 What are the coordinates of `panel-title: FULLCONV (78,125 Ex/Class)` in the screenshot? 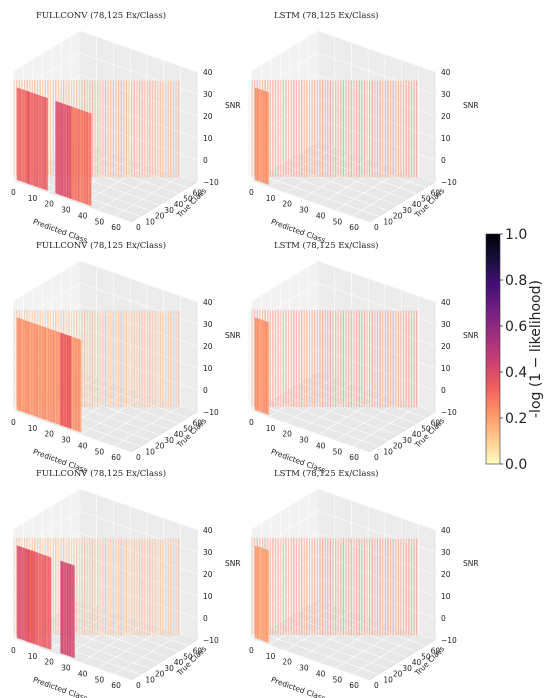 It's located at (101, 15).